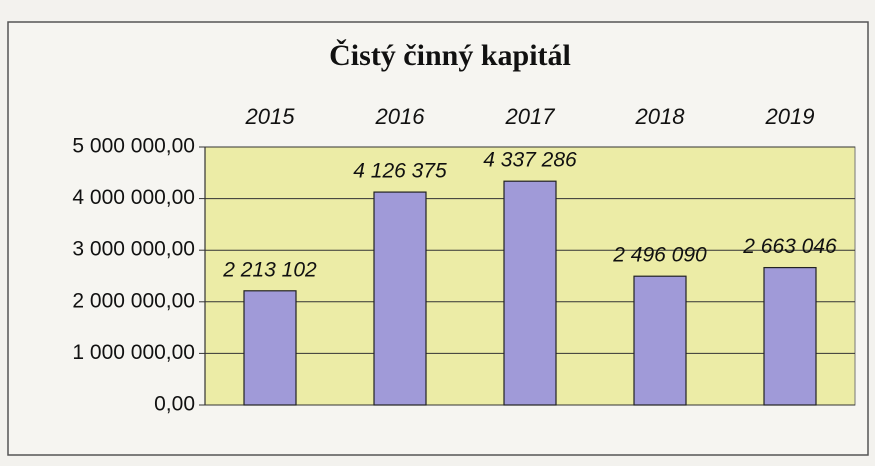 This screenshot has width=875, height=466. What do you see at coordinates (174, 404) in the screenshot?
I see `y-tick-label: 0,00` at bounding box center [174, 404].